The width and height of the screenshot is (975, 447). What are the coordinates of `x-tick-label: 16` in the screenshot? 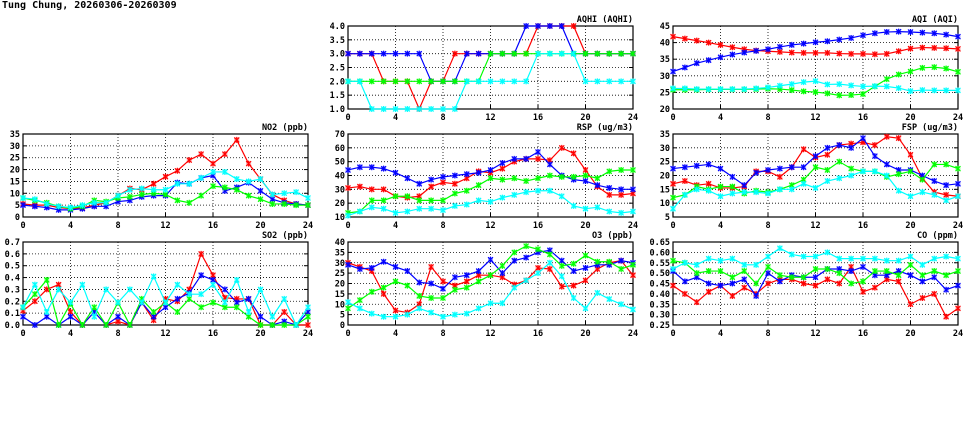 It's located at (863, 226).